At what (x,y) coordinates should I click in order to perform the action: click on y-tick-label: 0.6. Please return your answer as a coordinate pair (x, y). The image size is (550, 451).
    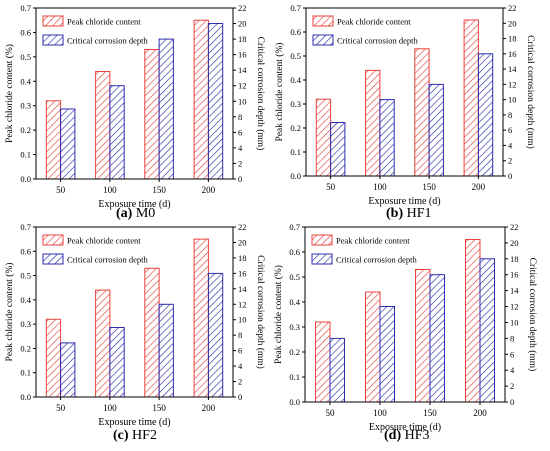
    Looking at the image, I should click on (294, 252).